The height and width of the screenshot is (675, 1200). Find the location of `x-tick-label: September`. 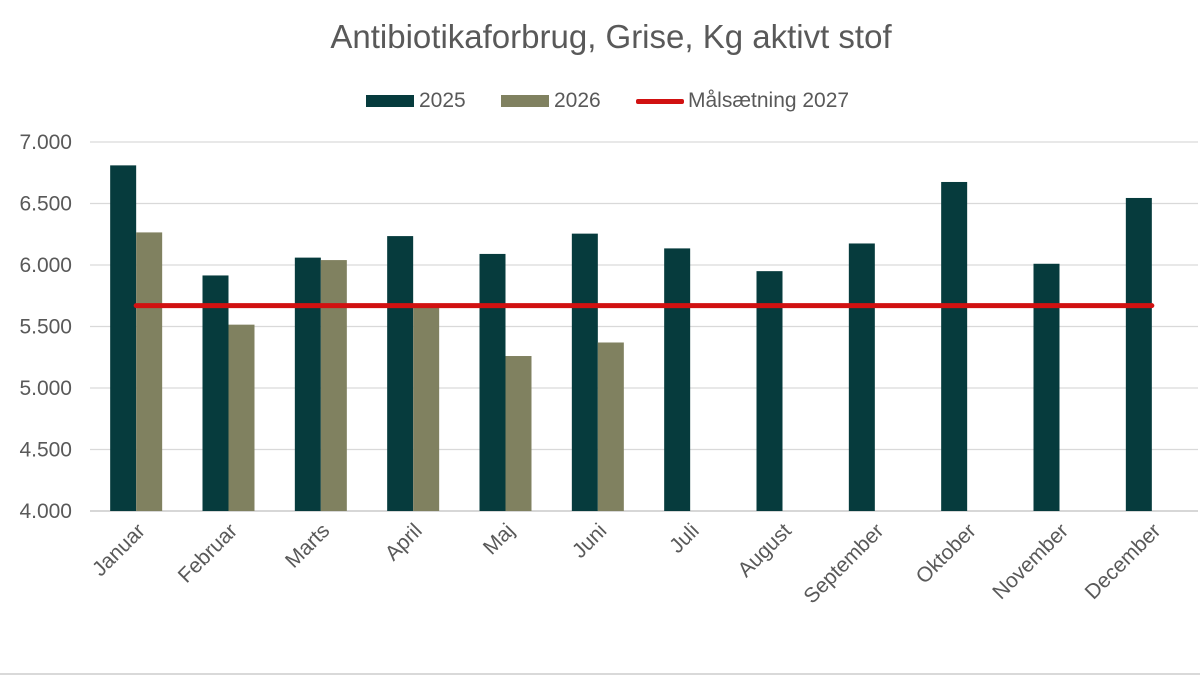

x-tick-label: September is located at coordinates (843, 563).